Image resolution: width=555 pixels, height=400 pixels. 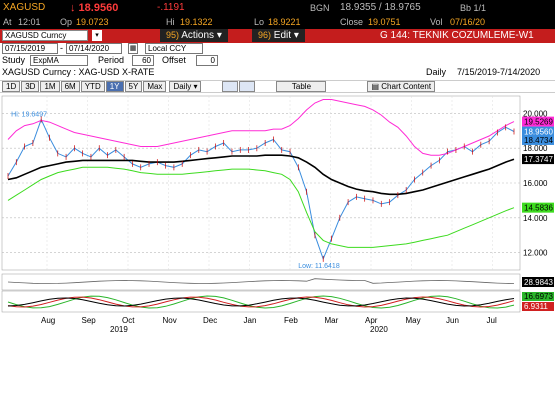 I want to click on edit-menu: 96) Edit ▾, so click(x=278, y=35).